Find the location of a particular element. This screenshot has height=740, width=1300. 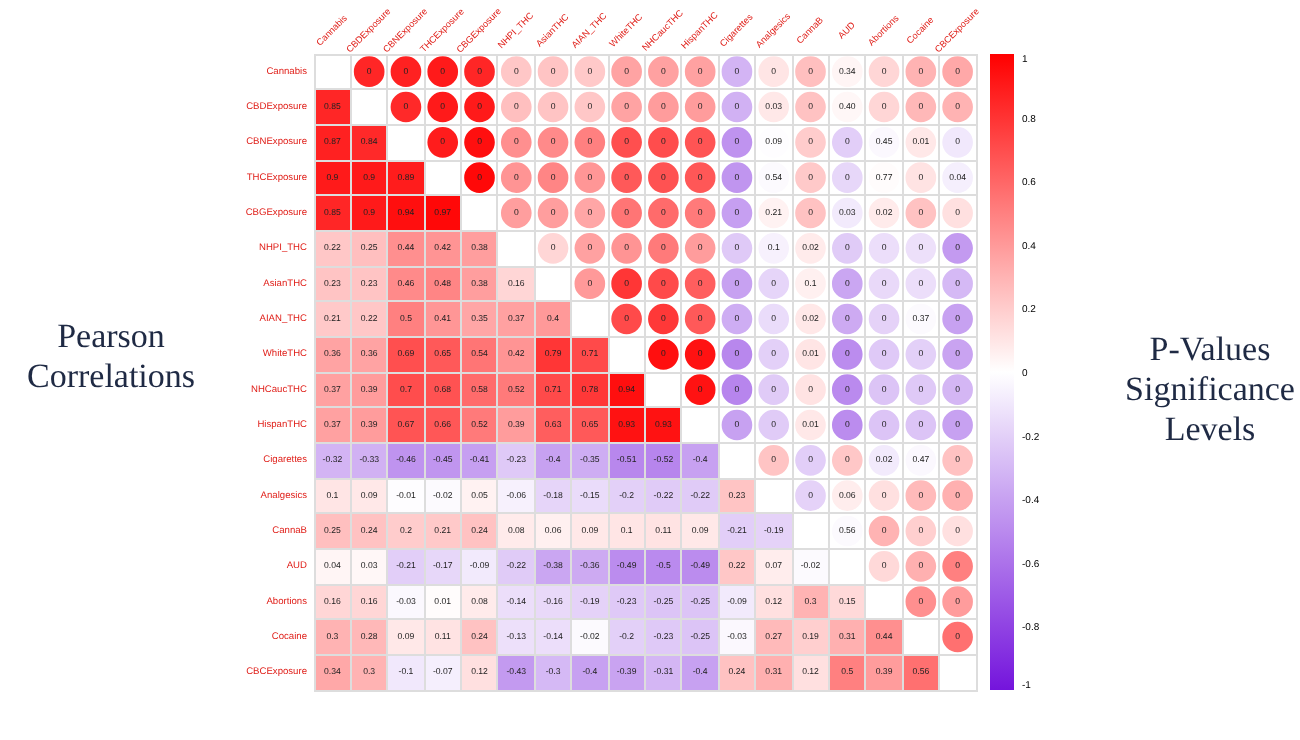

y2-axis-title: P-Values Significance Levels is located at coordinates (1210, 389).